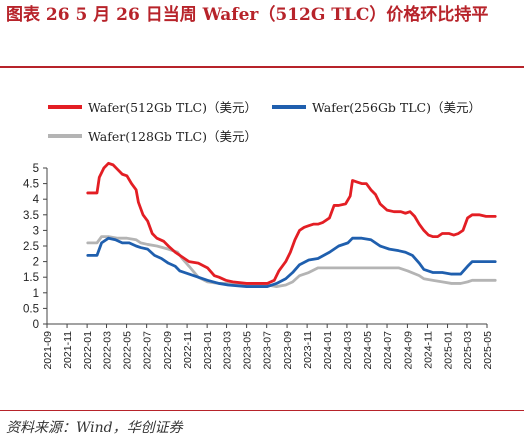 The height and width of the screenshot is (444, 524). What do you see at coordinates (31, 309) in the screenshot?
I see `y-tick-label: 0.5` at bounding box center [31, 309].